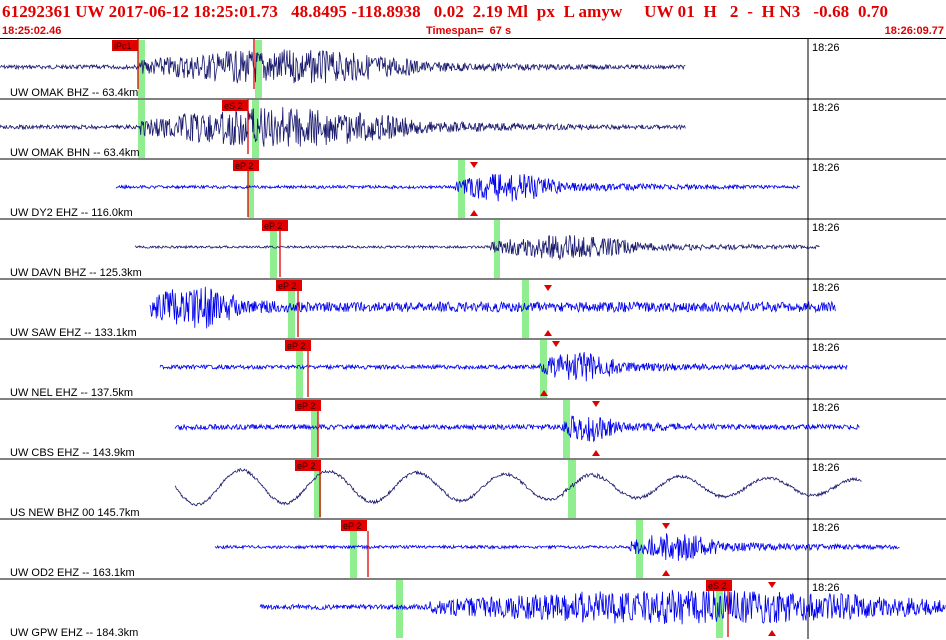 This screenshot has width=946, height=640. What do you see at coordinates (71, 393) in the screenshot?
I see `station-label: UW NEL EHZ -- 137.5km` at bounding box center [71, 393].